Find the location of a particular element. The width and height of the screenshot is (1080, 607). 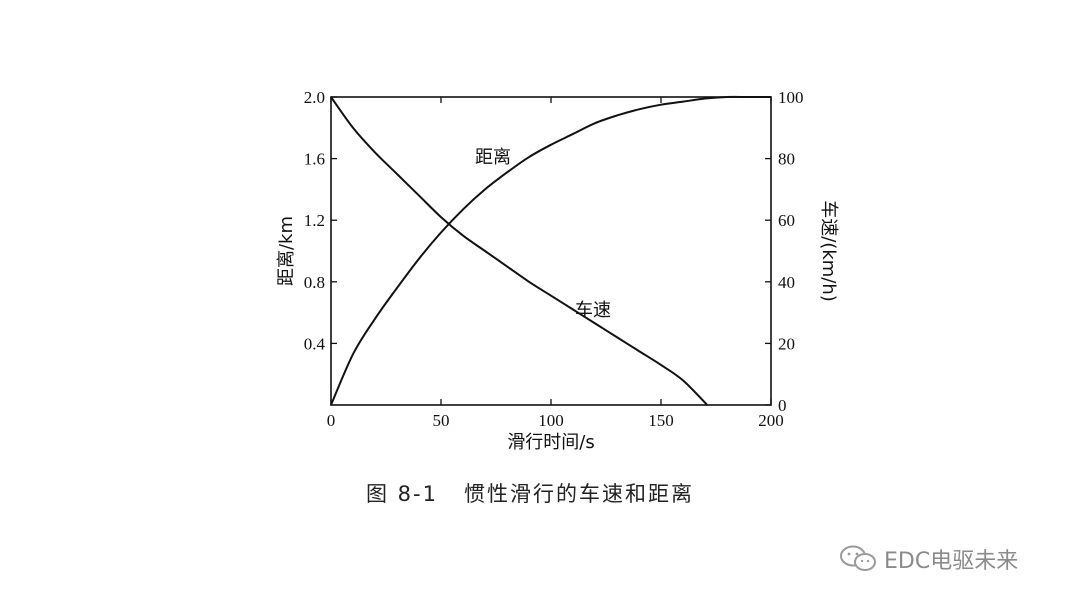

x-tick-label: 0 is located at coordinates (331, 420).